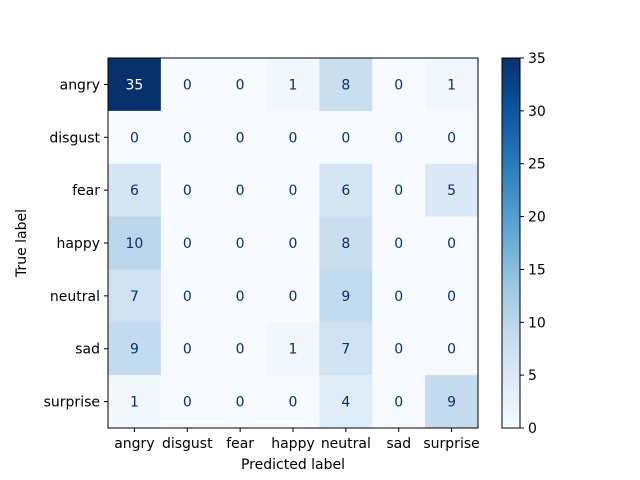  I want to click on y-tick-label: angry, so click(80, 85).